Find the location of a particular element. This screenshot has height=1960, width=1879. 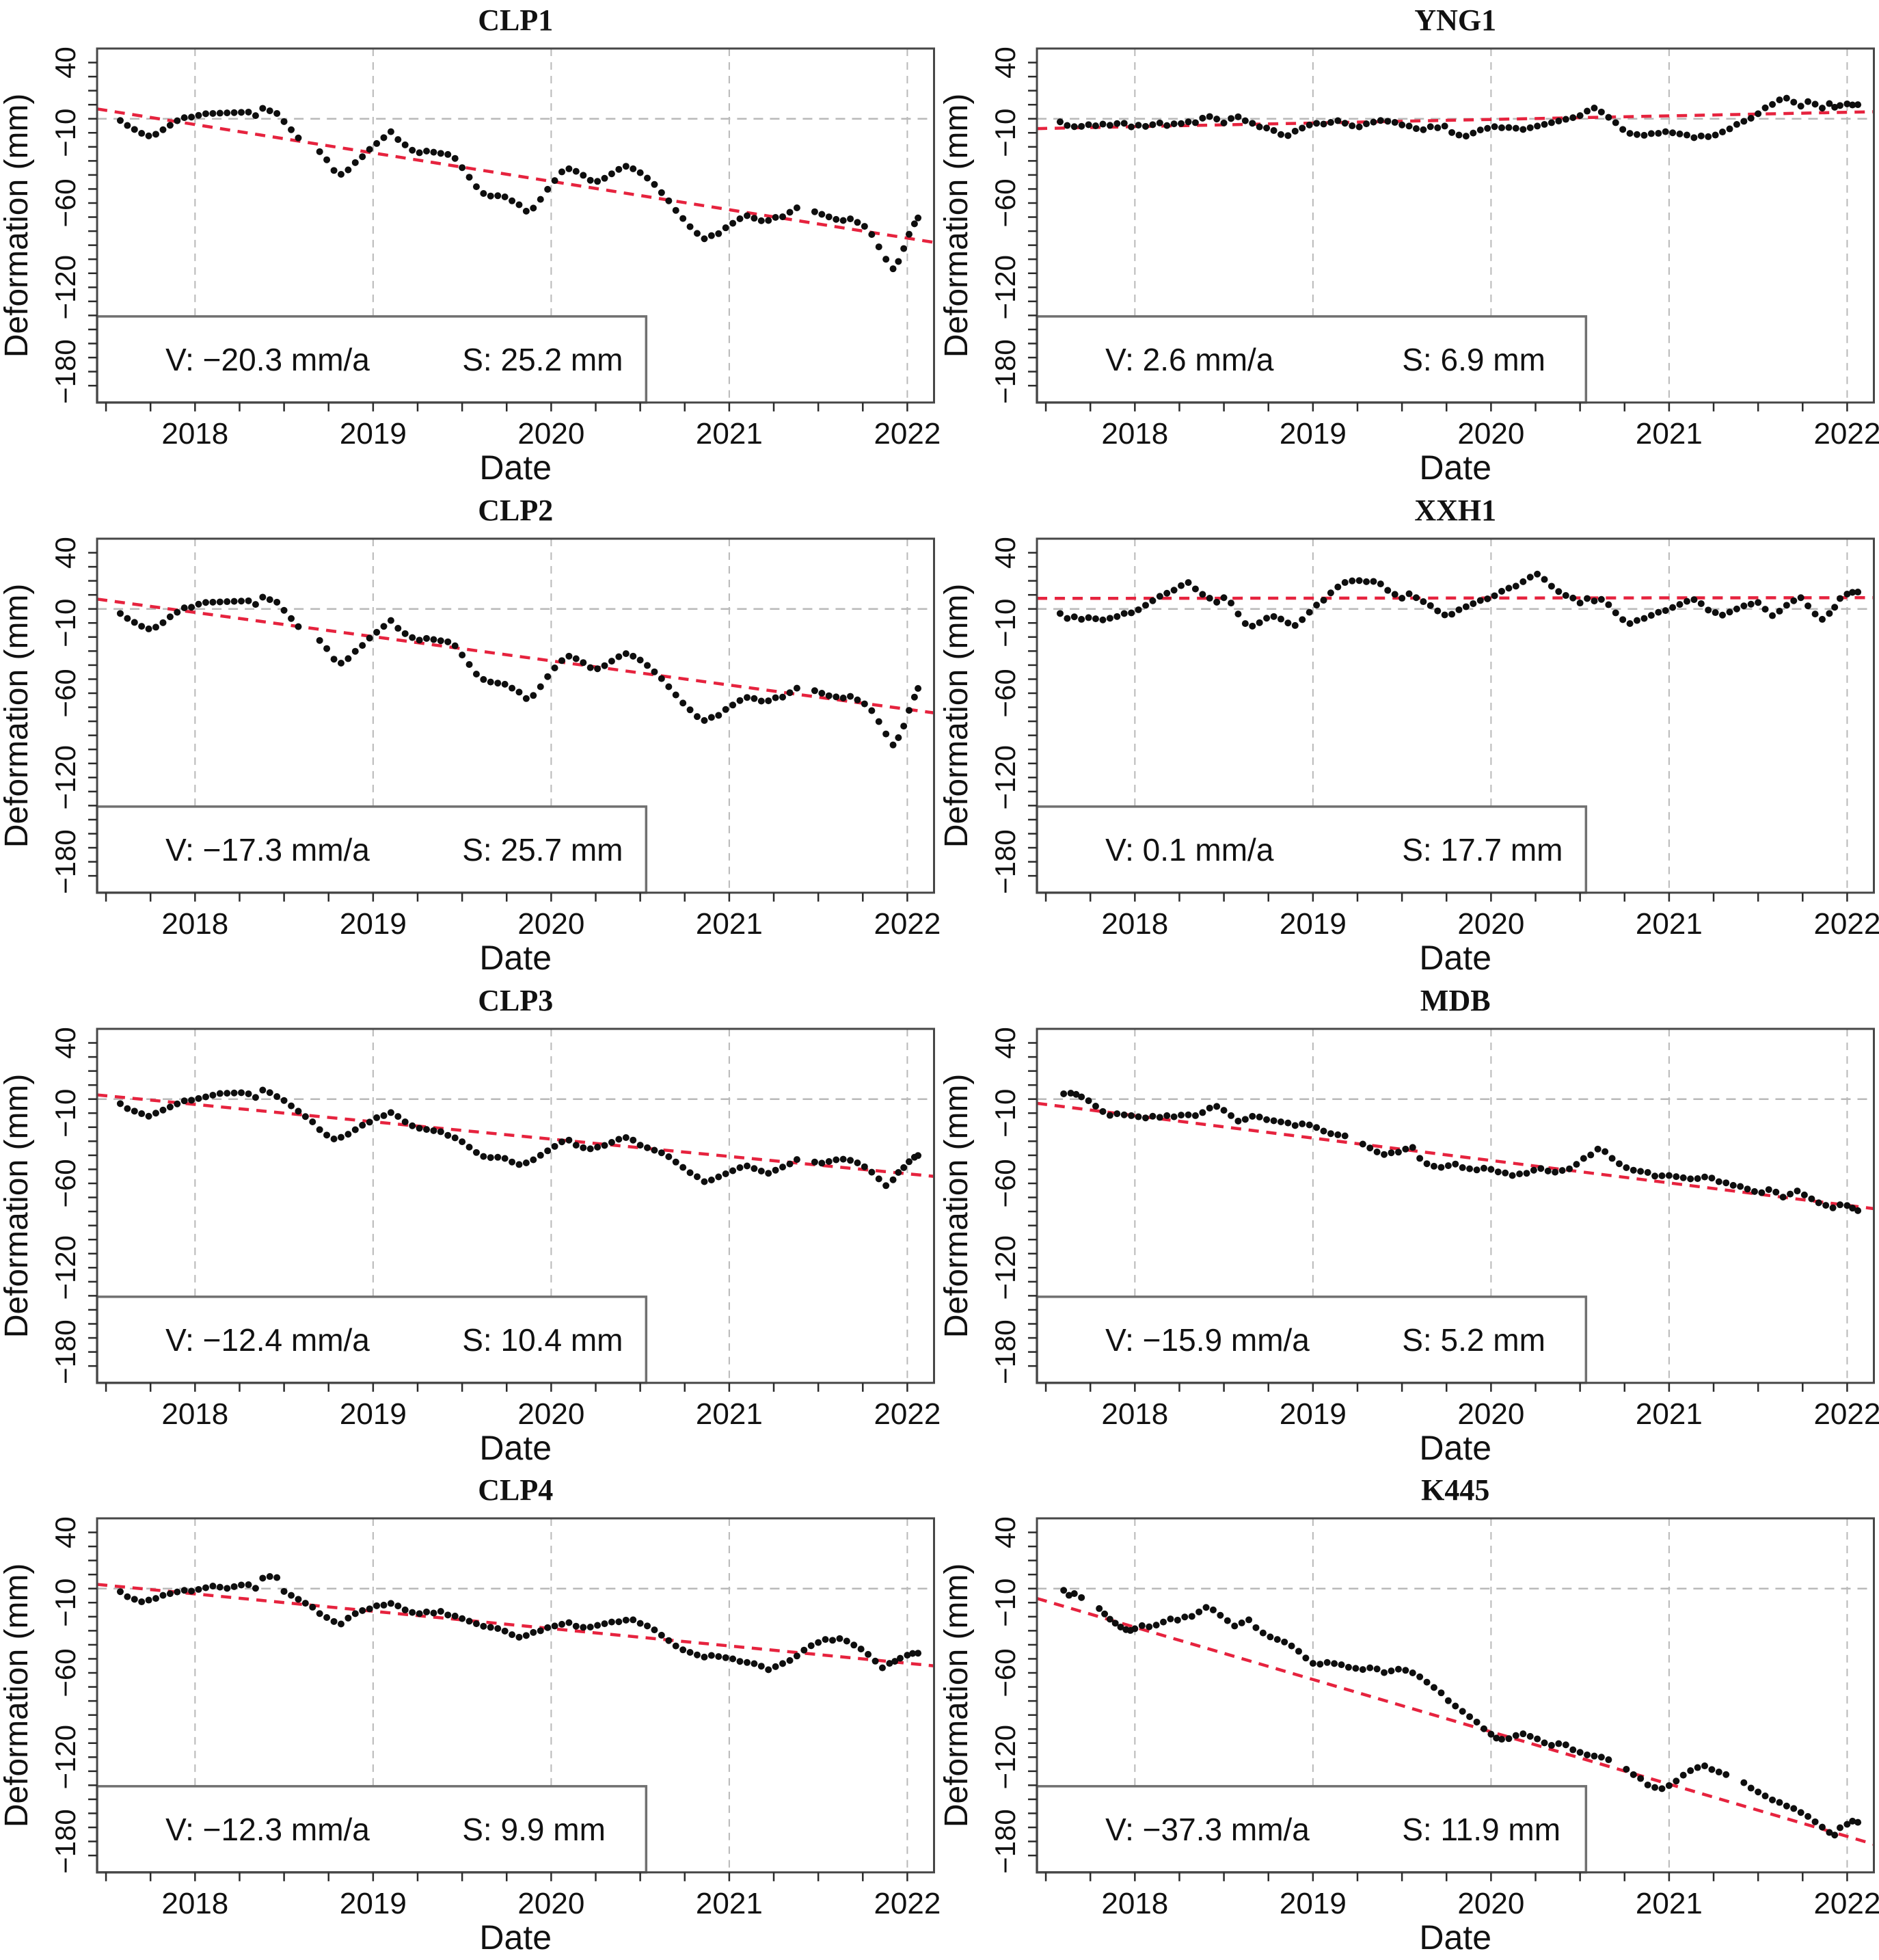

scatter-value: S: 9.9 mm is located at coordinates (534, 1829).